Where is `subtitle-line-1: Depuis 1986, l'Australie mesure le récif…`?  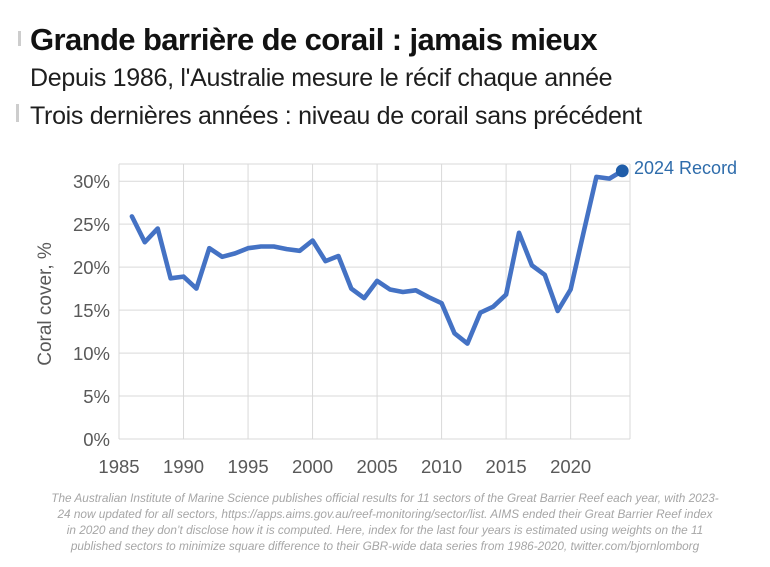 subtitle-line-1: Depuis 1986, l'Australie mesure le récif… is located at coordinates (321, 78).